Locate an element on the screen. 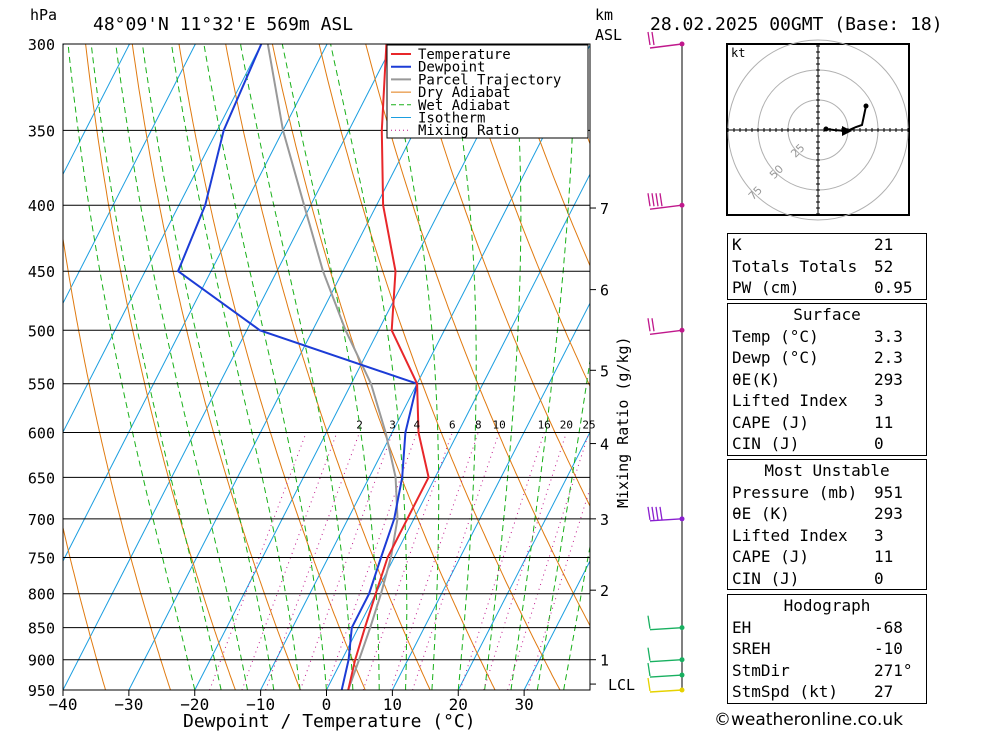 This screenshot has height=733, width=1000. x-tick-label: −10 is located at coordinates (260, 704).